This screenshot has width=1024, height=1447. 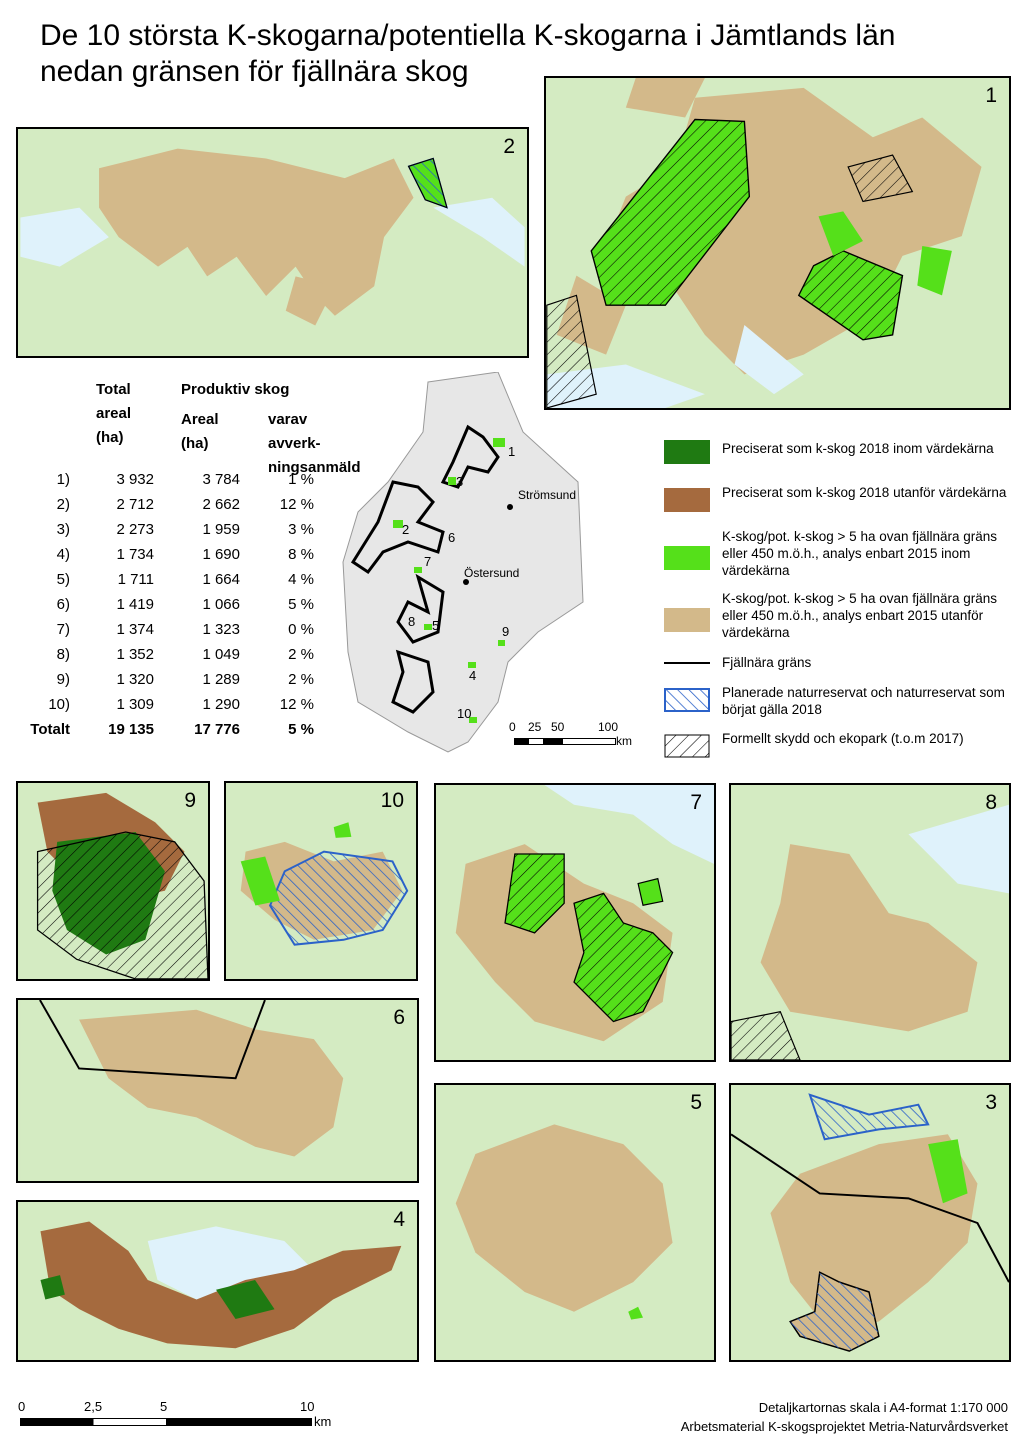 I want to click on table-cell-areal: 1 323, so click(x=221, y=629).